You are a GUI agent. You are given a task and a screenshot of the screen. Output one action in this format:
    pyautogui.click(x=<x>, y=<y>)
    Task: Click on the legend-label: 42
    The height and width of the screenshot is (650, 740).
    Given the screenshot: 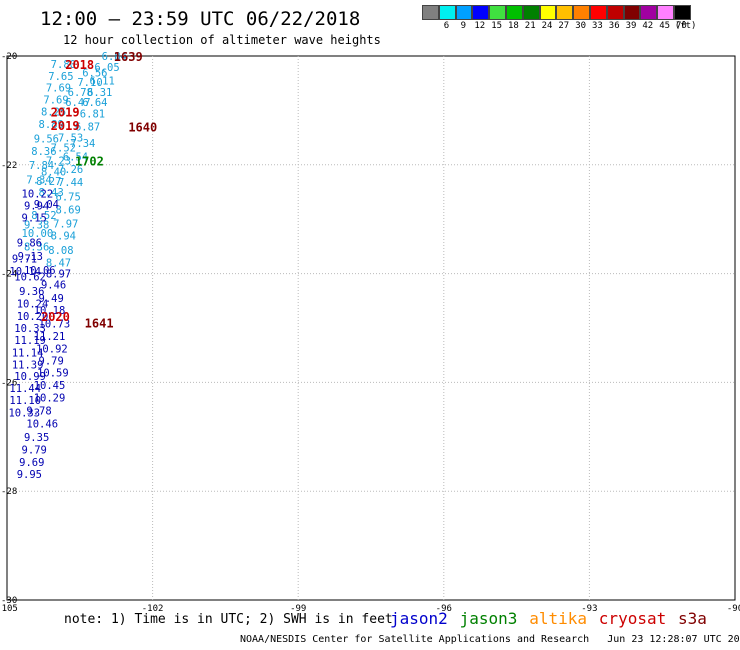 What is the action you would take?
    pyautogui.click(x=648, y=26)
    